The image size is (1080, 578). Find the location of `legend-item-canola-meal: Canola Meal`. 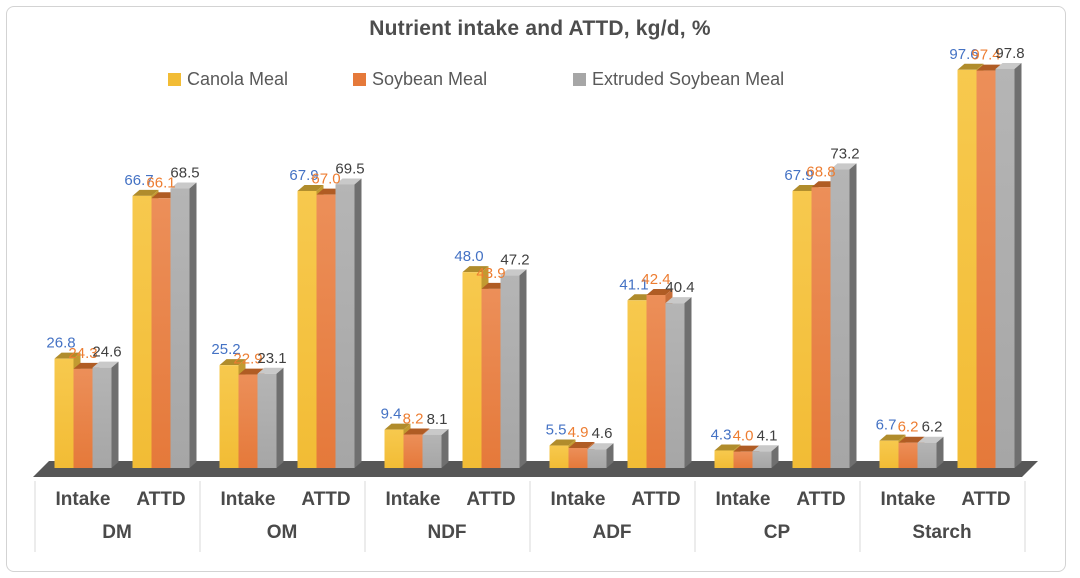

legend-item-canola-meal: Canola Meal is located at coordinates (228, 79).